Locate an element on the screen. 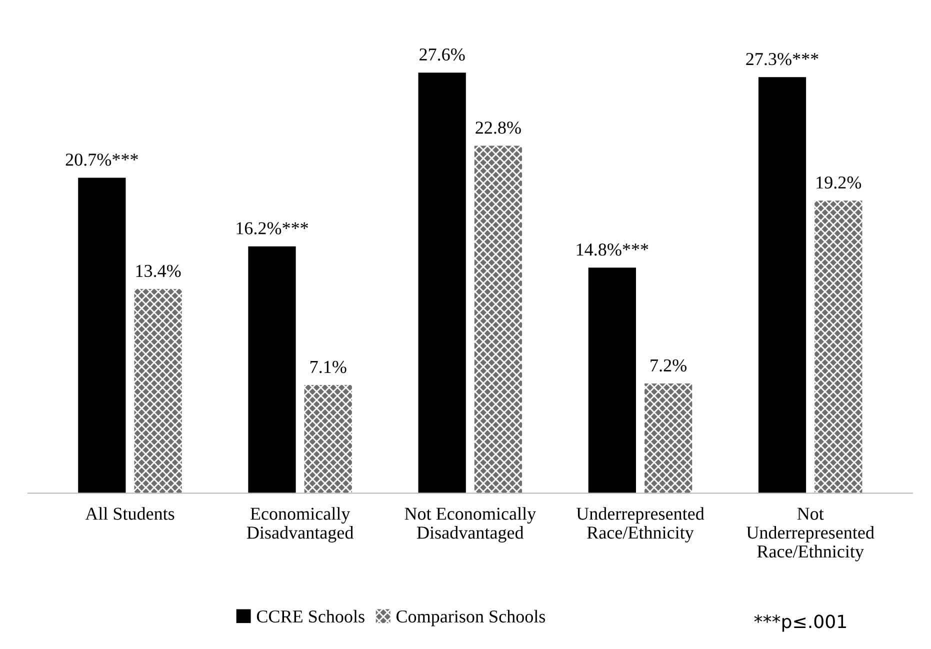 This screenshot has height=649, width=931. text: ***p≤.001 is located at coordinates (800, 623).